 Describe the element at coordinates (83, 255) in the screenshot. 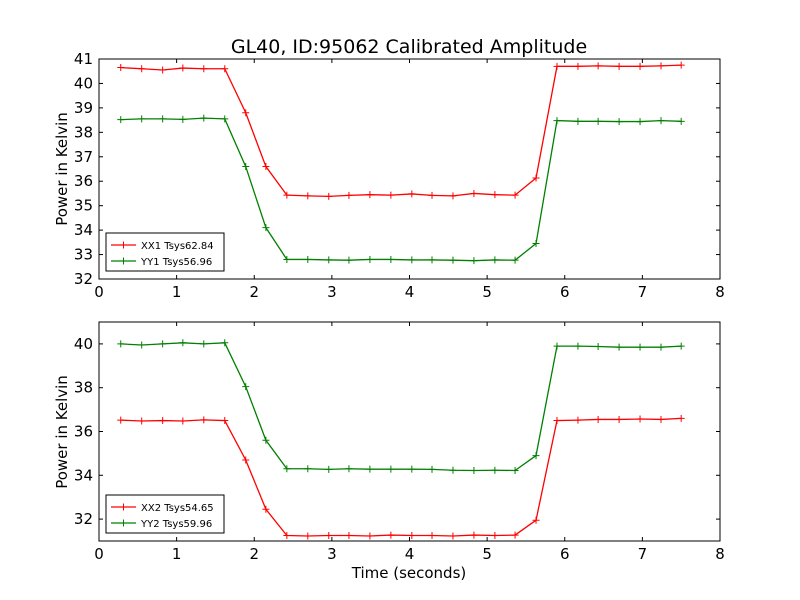

I see `top-ytick-label: 33` at that location.